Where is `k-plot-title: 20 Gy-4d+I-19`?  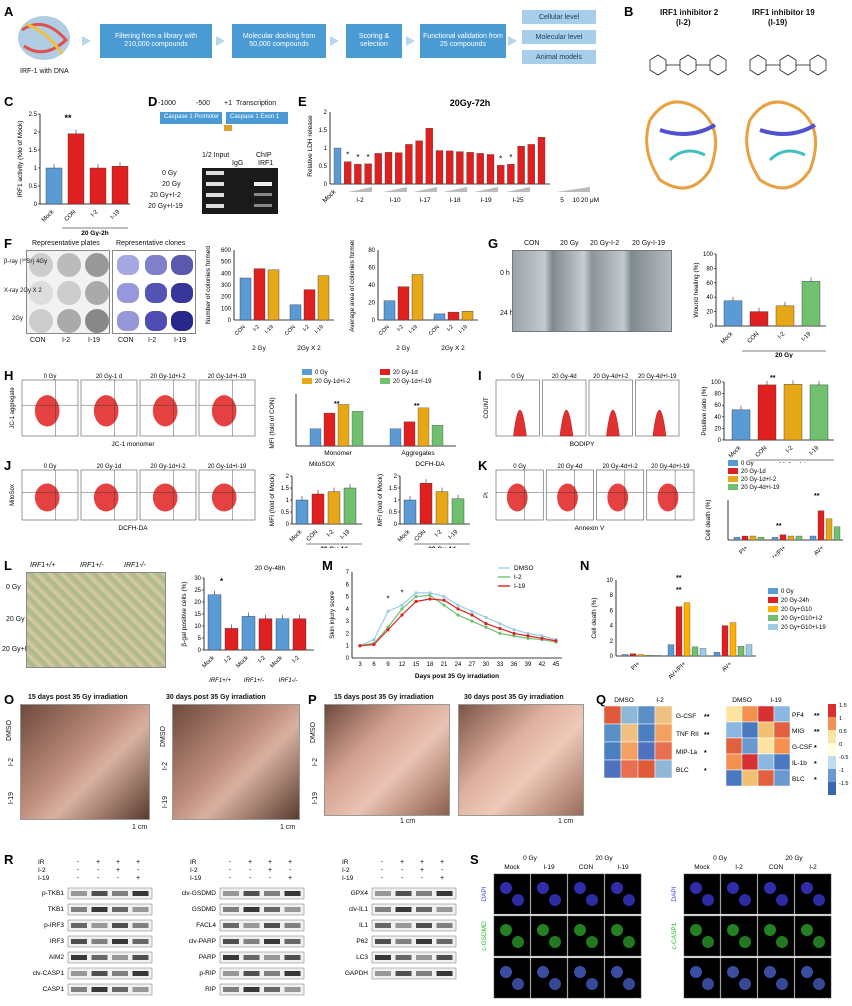 k-plot-title: 20 Gy-4d+I-19 is located at coordinates (670, 467).